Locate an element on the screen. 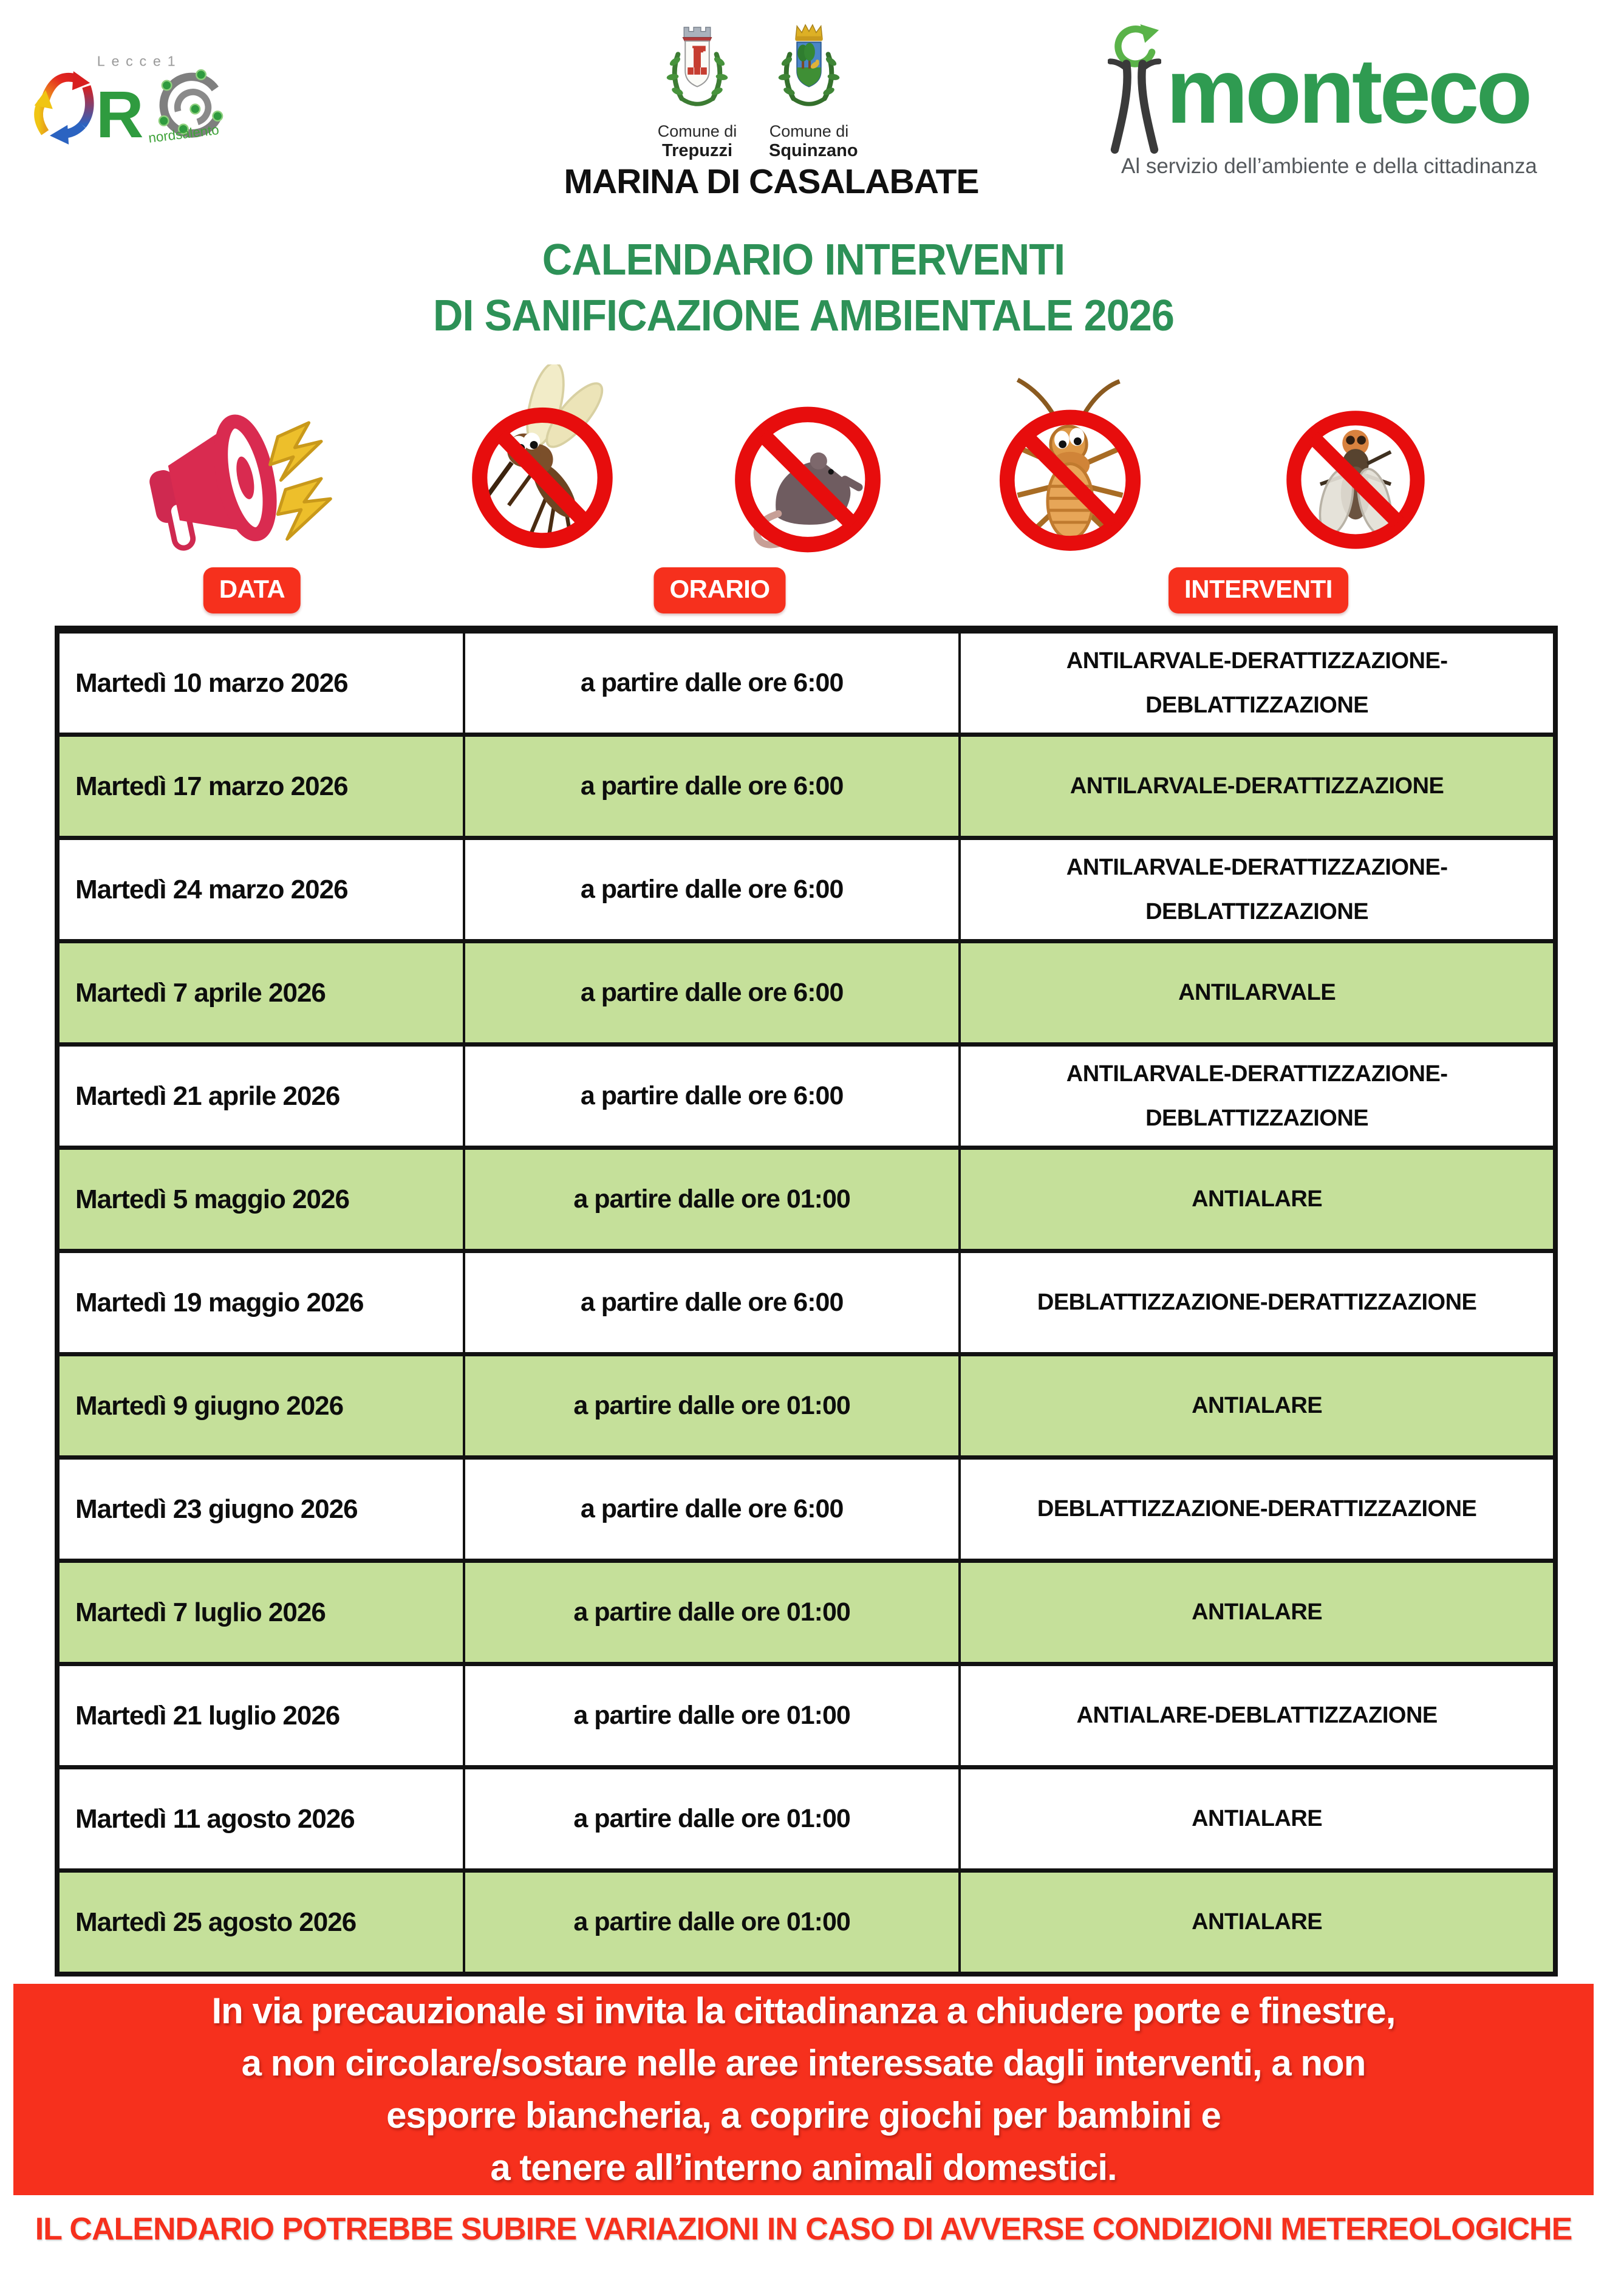 Image resolution: width=1607 pixels, height=2296 pixels. date-cell: Martedì 23 giugno 2026 is located at coordinates (216, 1509).